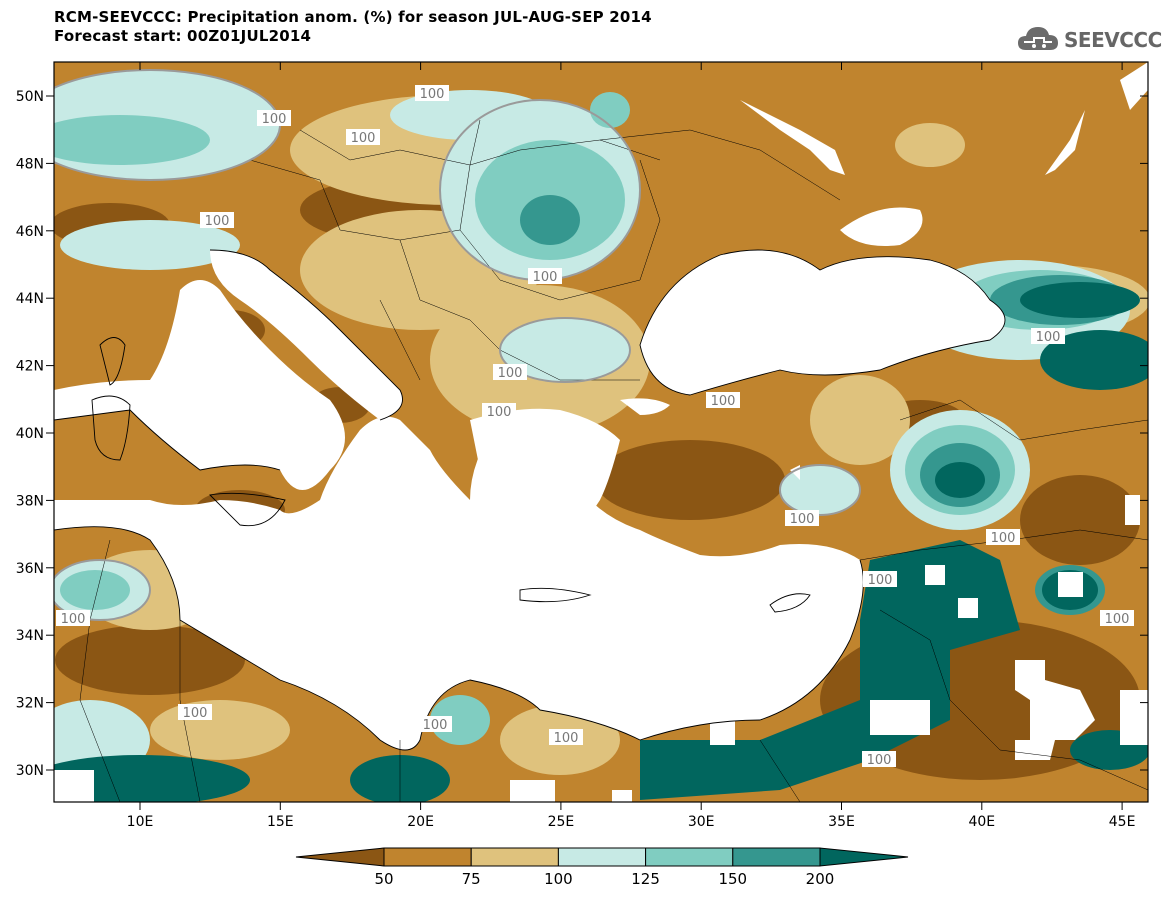 The height and width of the screenshot is (907, 1165). Describe the element at coordinates (881, 226) in the screenshot. I see `sea-of-azov` at that location.